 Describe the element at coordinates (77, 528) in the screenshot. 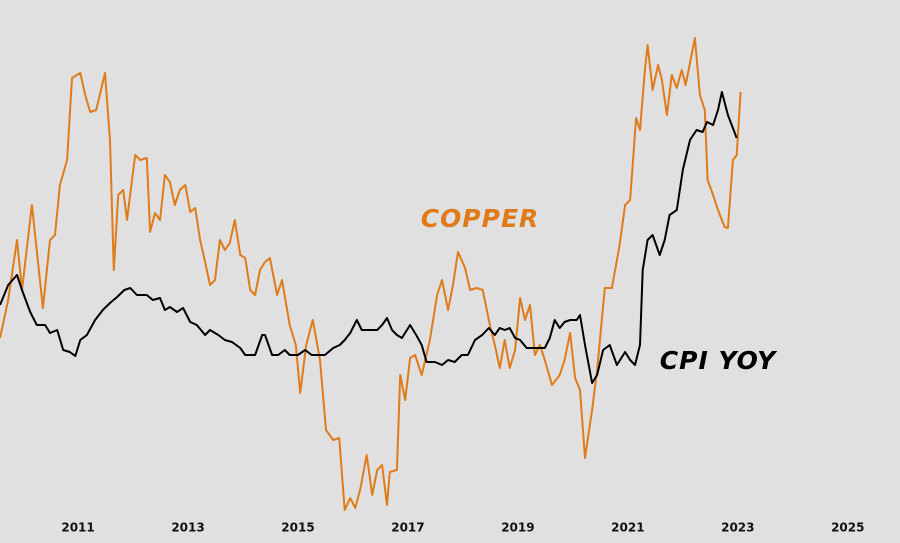

I see `x-tick-label: 2011` at that location.